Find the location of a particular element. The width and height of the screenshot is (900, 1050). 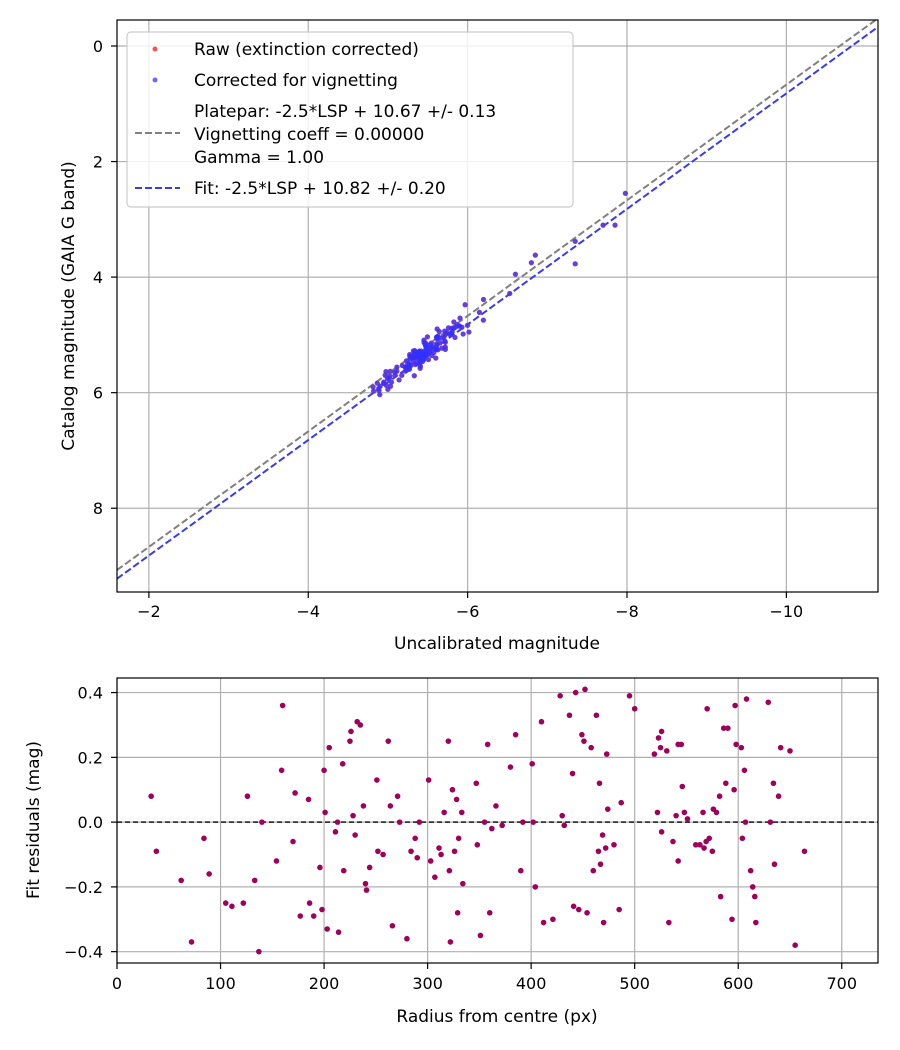

bottom-x-tick-label: 700 is located at coordinates (841, 983).